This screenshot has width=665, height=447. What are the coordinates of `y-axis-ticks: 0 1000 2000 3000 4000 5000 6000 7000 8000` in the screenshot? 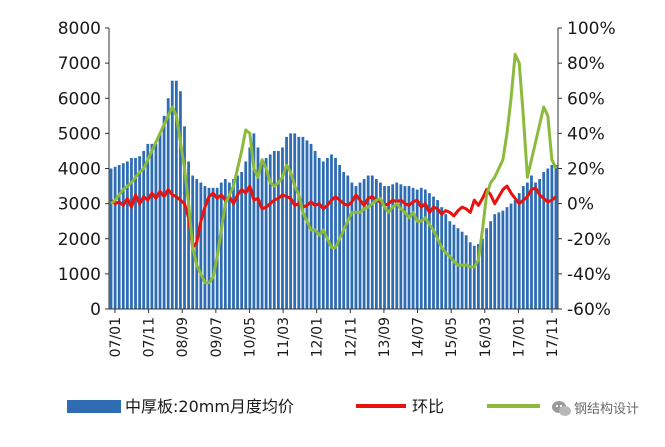 It's located at (83, 169).